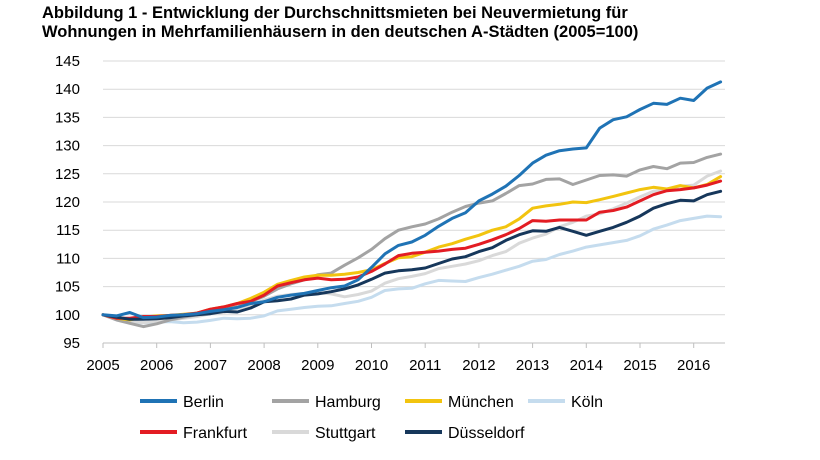  I want to click on legend-item: Stuttgart, so click(324, 433).